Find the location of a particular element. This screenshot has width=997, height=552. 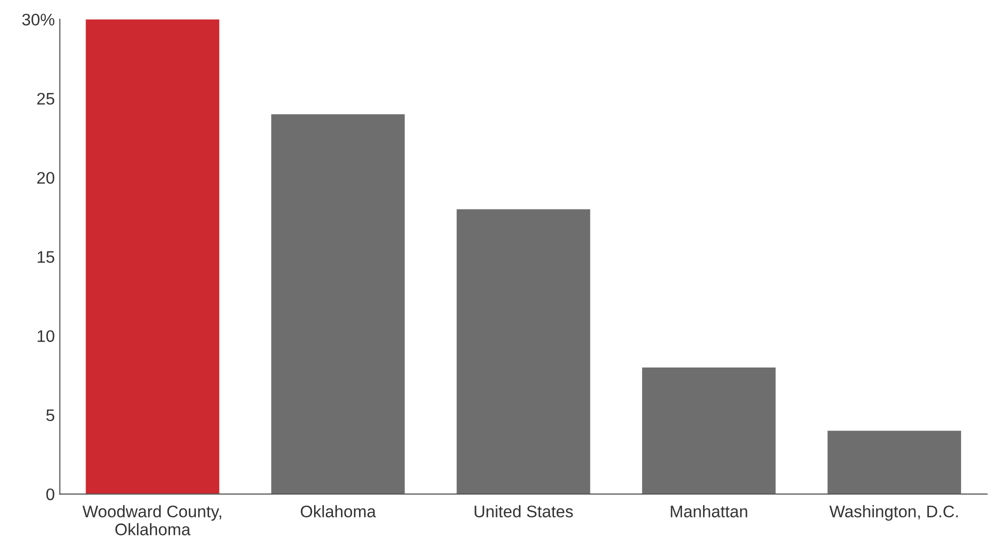

y-tick-label: 0 is located at coordinates (50, 494).